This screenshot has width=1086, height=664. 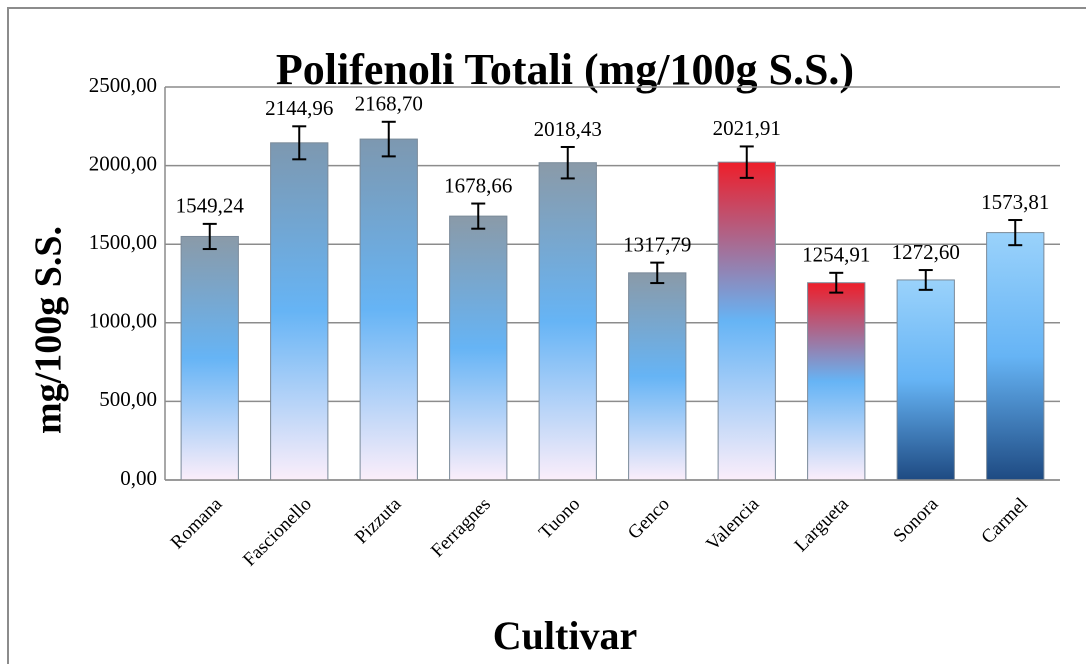 What do you see at coordinates (836, 255) in the screenshot?
I see `data-label: 1254,91` at bounding box center [836, 255].